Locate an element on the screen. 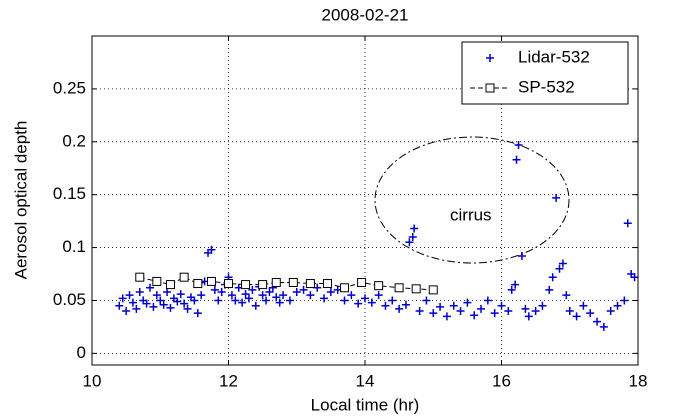 Image resolution: width=700 pixels, height=420 pixels. legend-box is located at coordinates (545, 73).